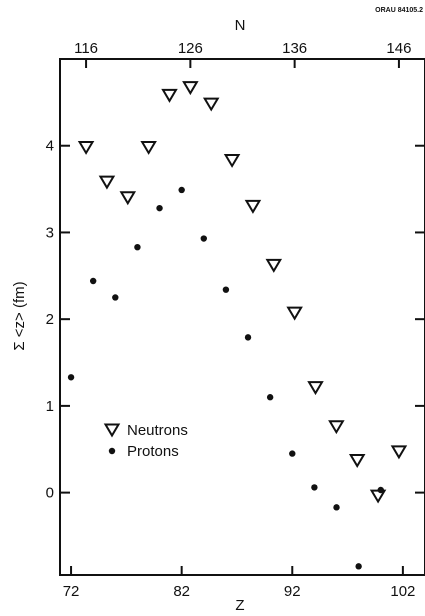 Image resolution: width=425 pixels, height=616 pixels. Describe the element at coordinates (240, 25) in the screenshot. I see `top-axis-title: N` at that location.